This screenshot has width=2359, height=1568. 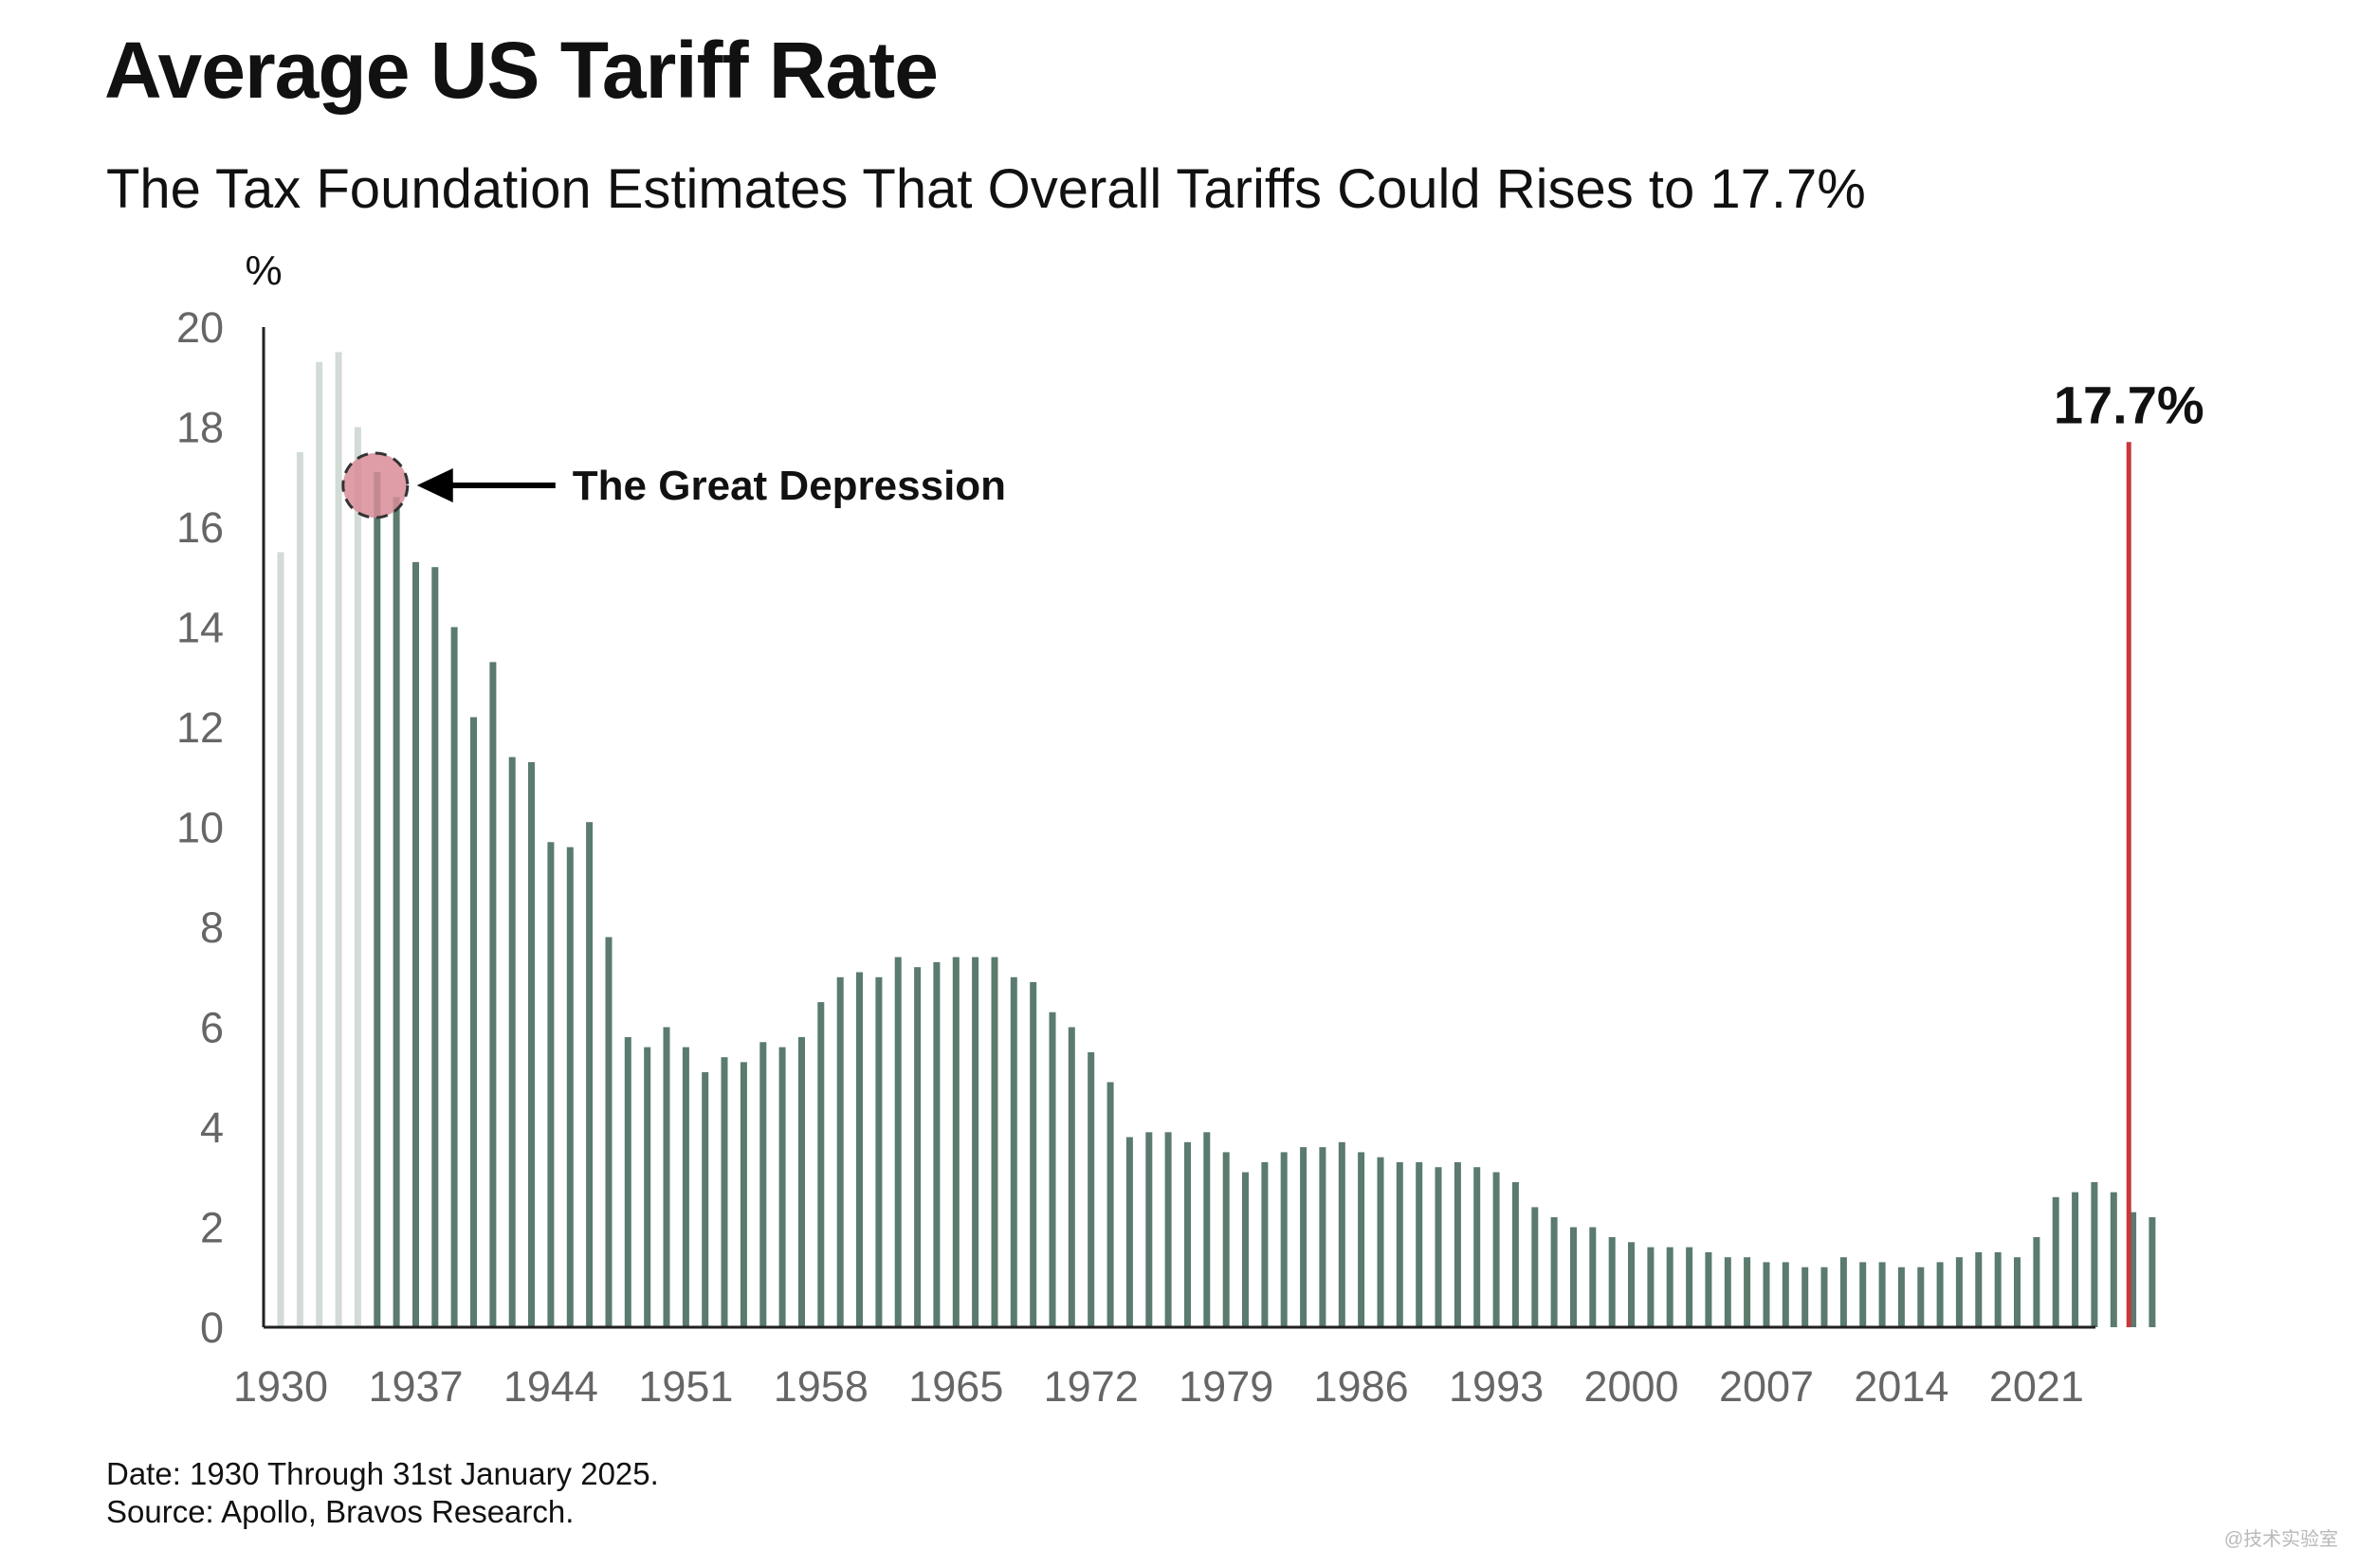 I want to click on bar-1970, so click(x=1052, y=1169).